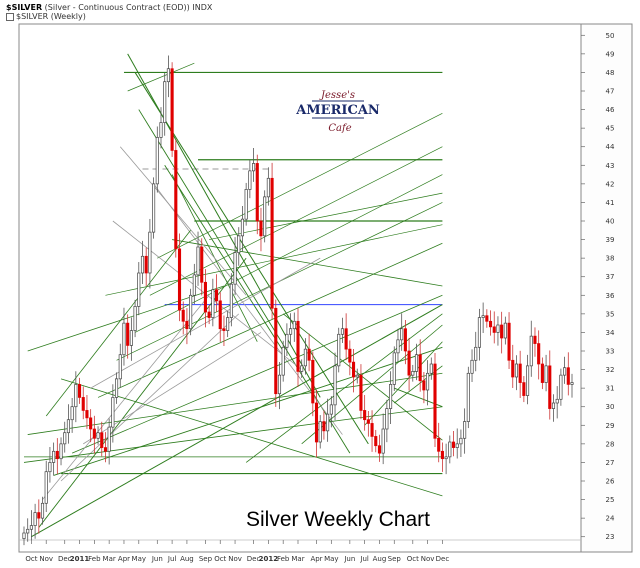 This screenshot has width=640, height=568. Describe the element at coordinates (610, 444) in the screenshot. I see `y-tick-label: 28` at that location.